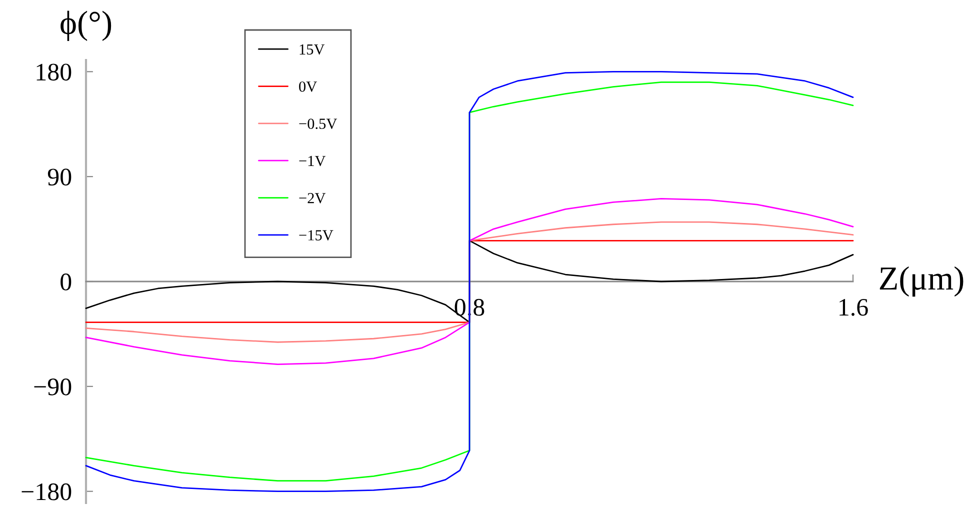  Describe the element at coordinates (66, 282) in the screenshot. I see `y-tick-label: 0` at that location.